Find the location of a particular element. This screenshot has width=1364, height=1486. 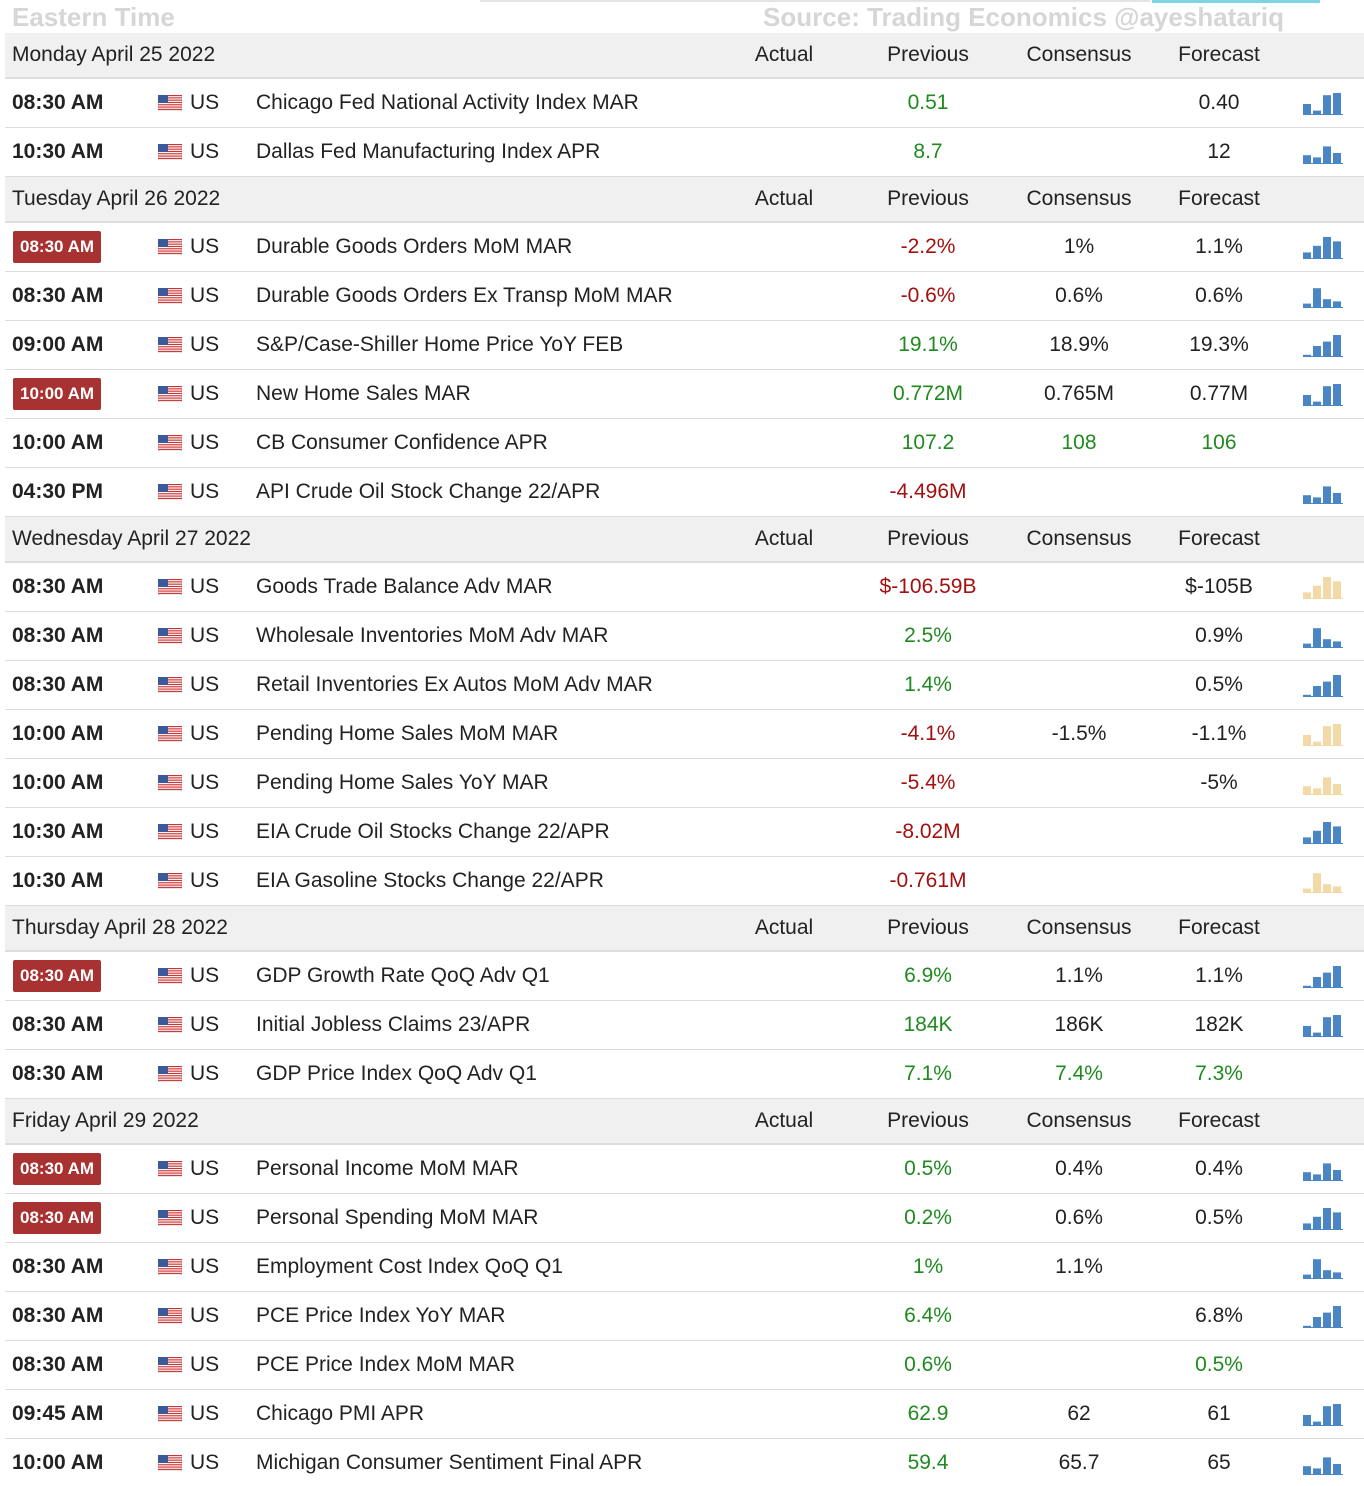

forecast-value: 0.6% is located at coordinates (1219, 295).